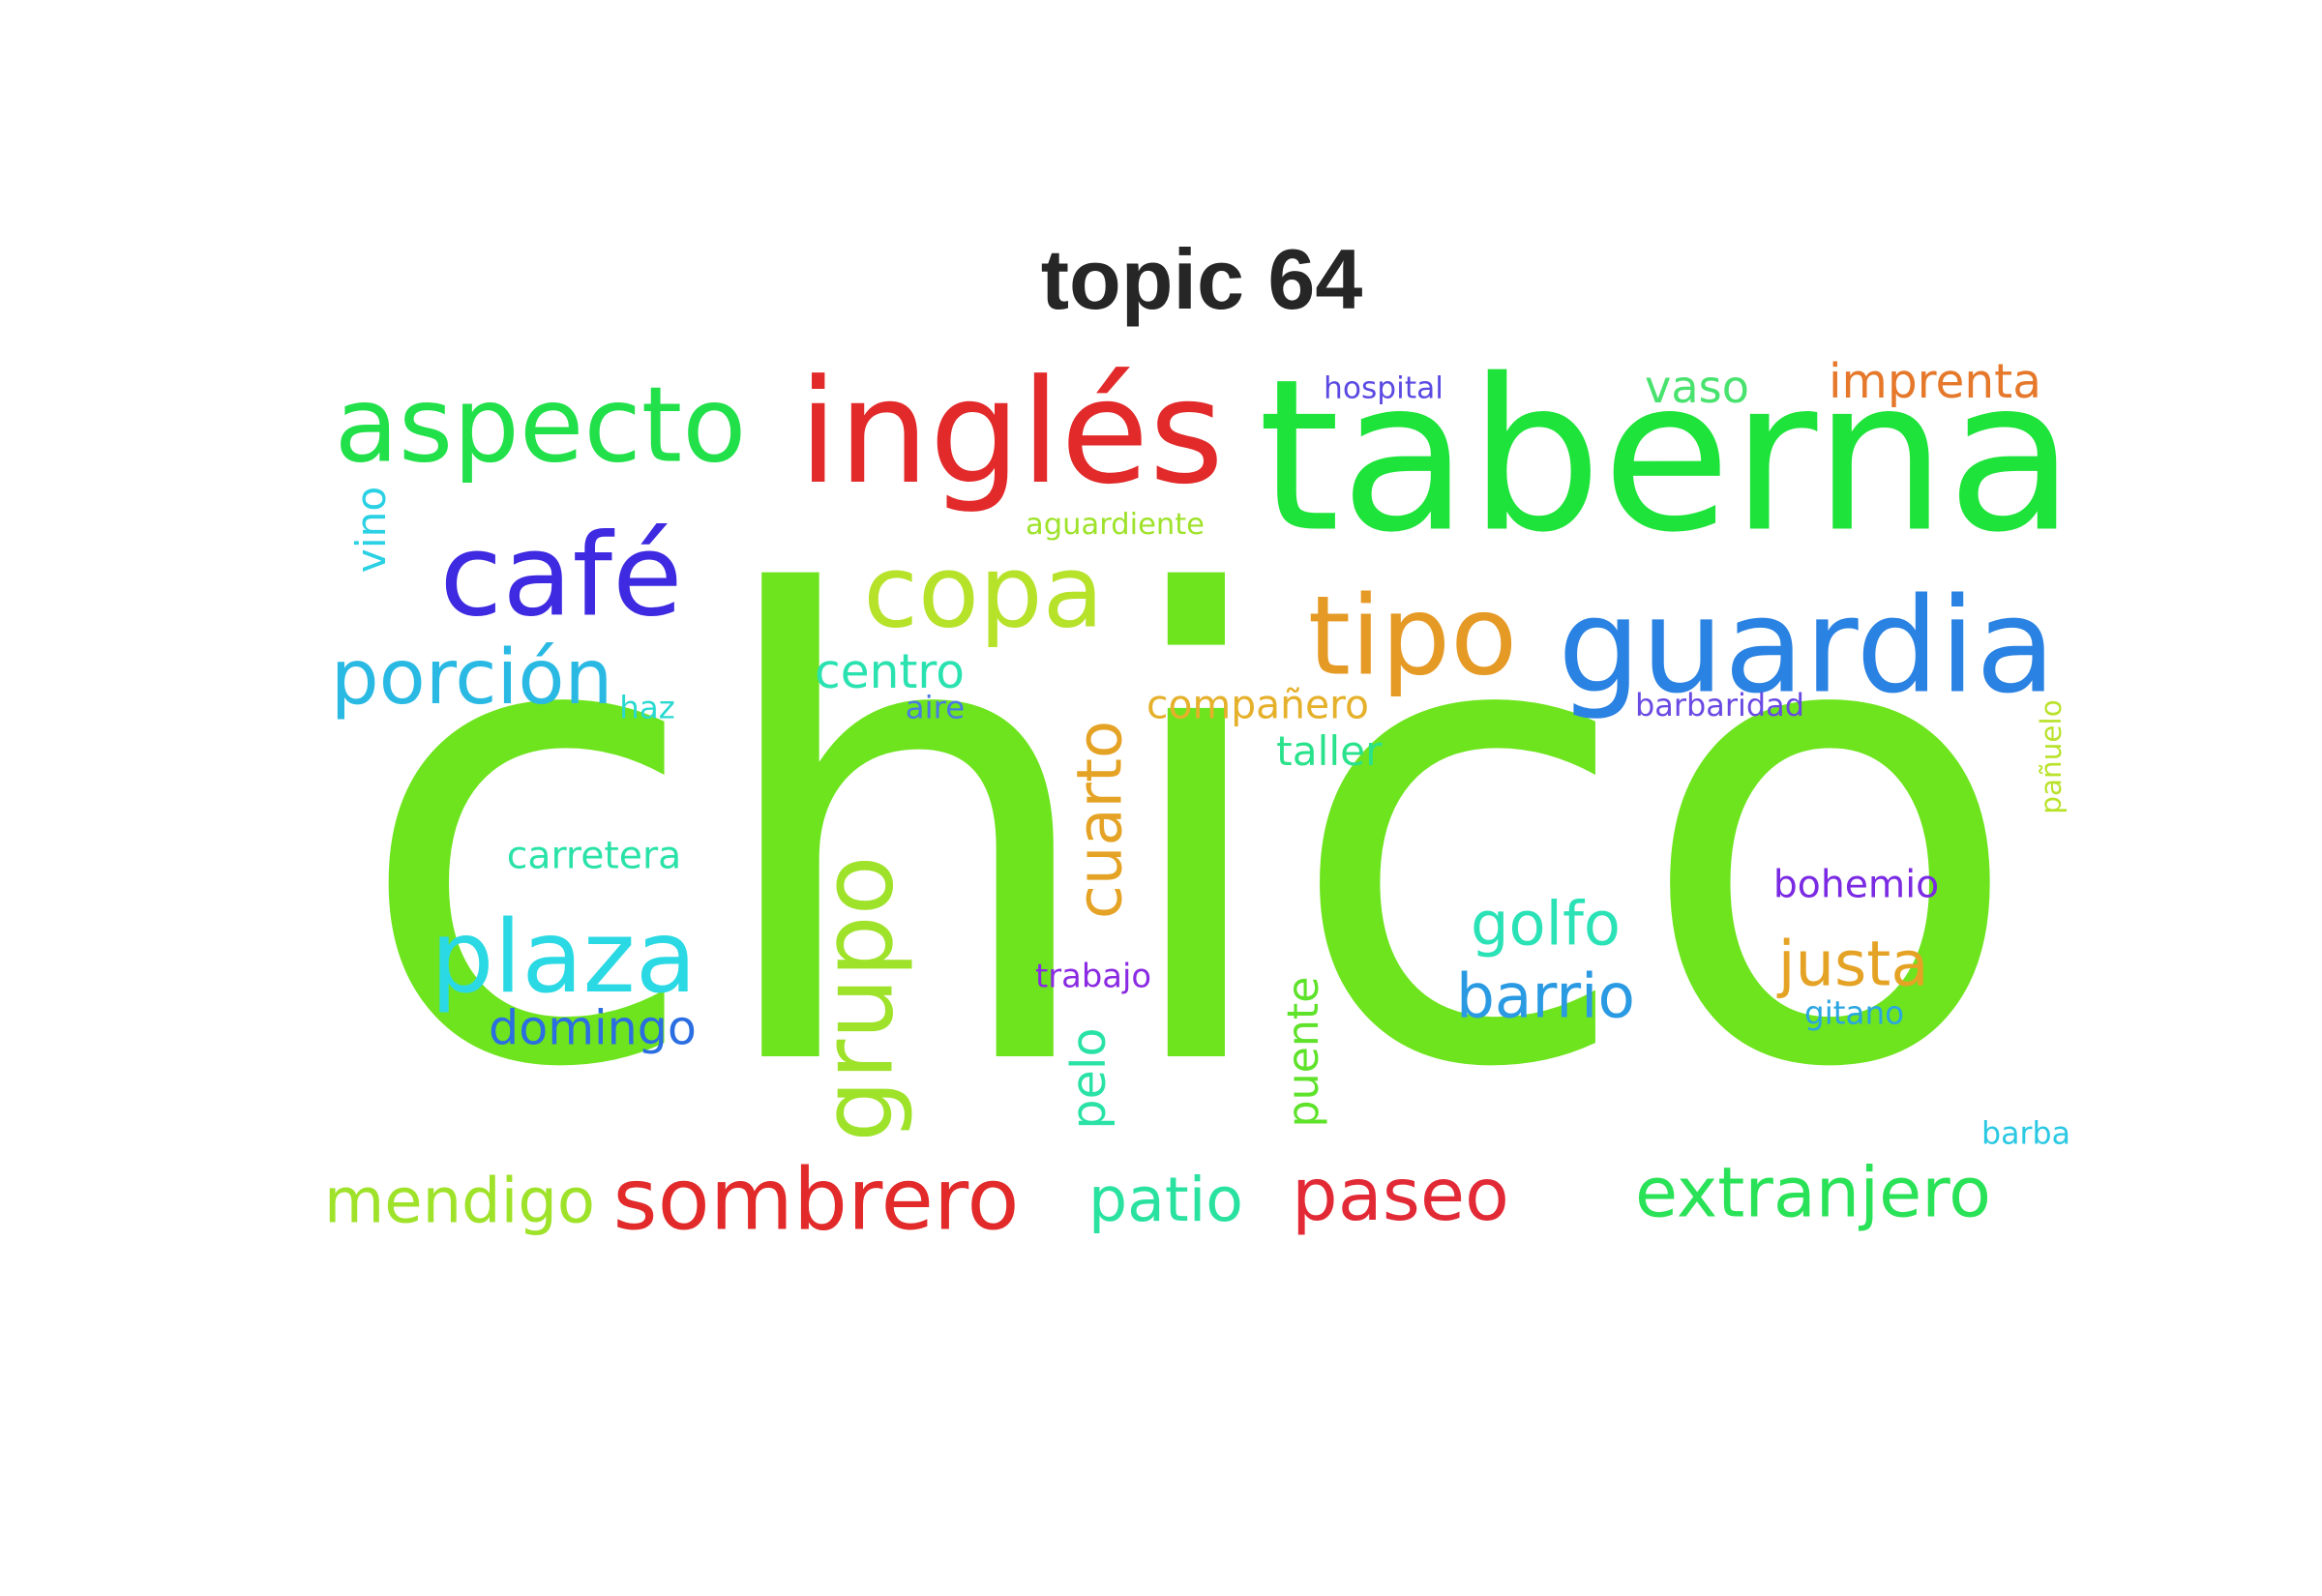 This screenshot has height=1596, width=2322. What do you see at coordinates (1400, 1194) in the screenshot?
I see `word-13: paseo` at bounding box center [1400, 1194].